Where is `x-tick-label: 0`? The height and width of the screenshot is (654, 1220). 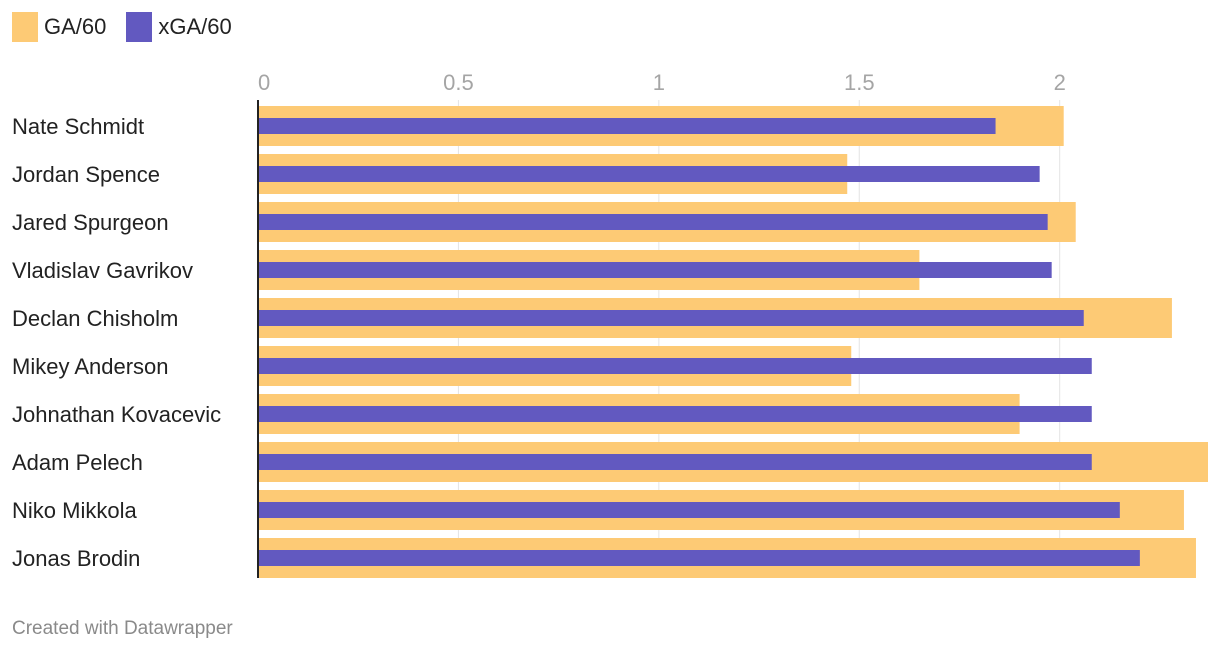
x-tick-label: 0 is located at coordinates (264, 82).